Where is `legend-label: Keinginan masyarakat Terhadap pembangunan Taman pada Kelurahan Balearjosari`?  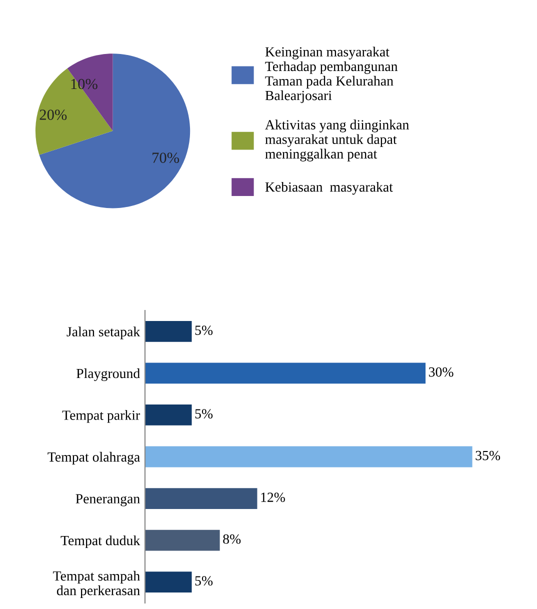 legend-label: Keinginan masyarakat Terhadap pembangunan Taman pada Kelurahan Balearjosari is located at coordinates (331, 75).